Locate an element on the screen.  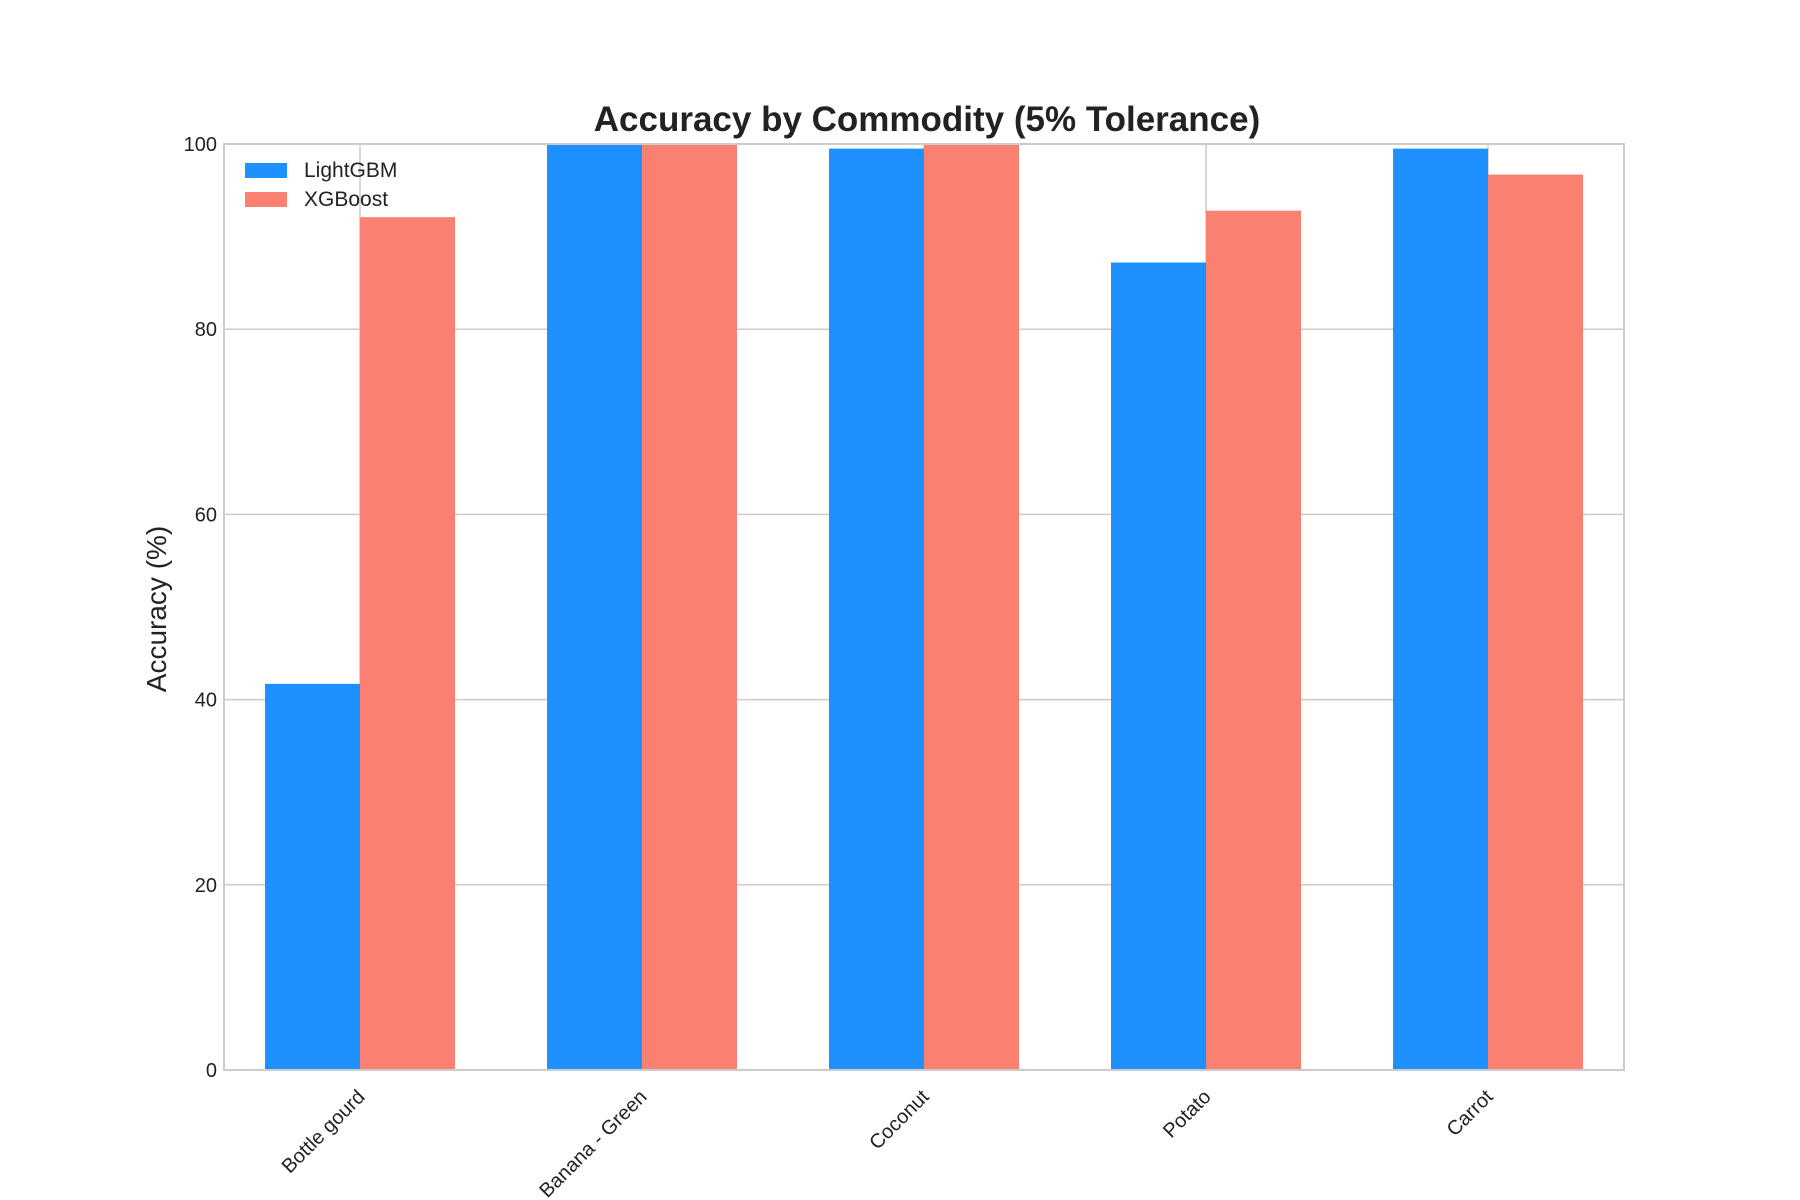
y-axis-label: Accuracy (%) is located at coordinates (156, 609).